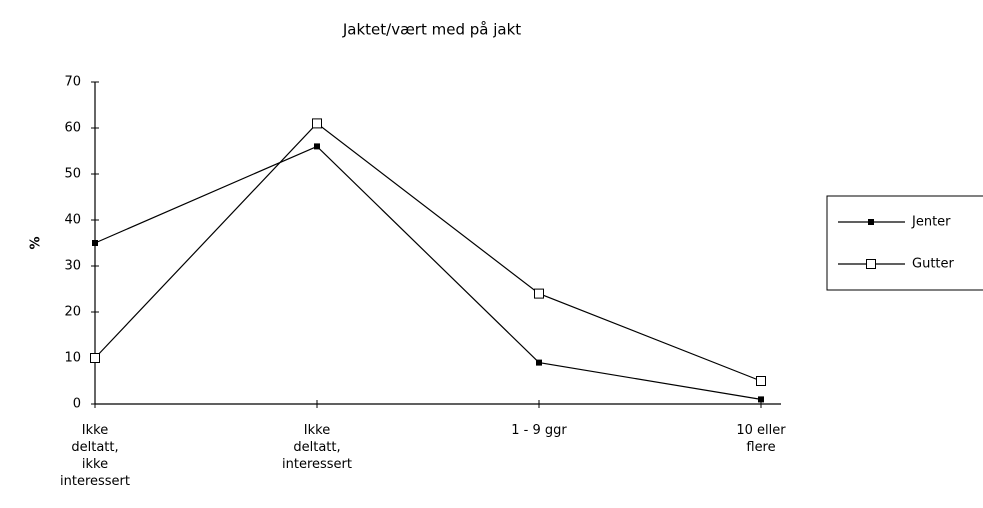 This screenshot has width=983, height=508. What do you see at coordinates (72, 312) in the screenshot?
I see `y-tick-label: 20` at bounding box center [72, 312].